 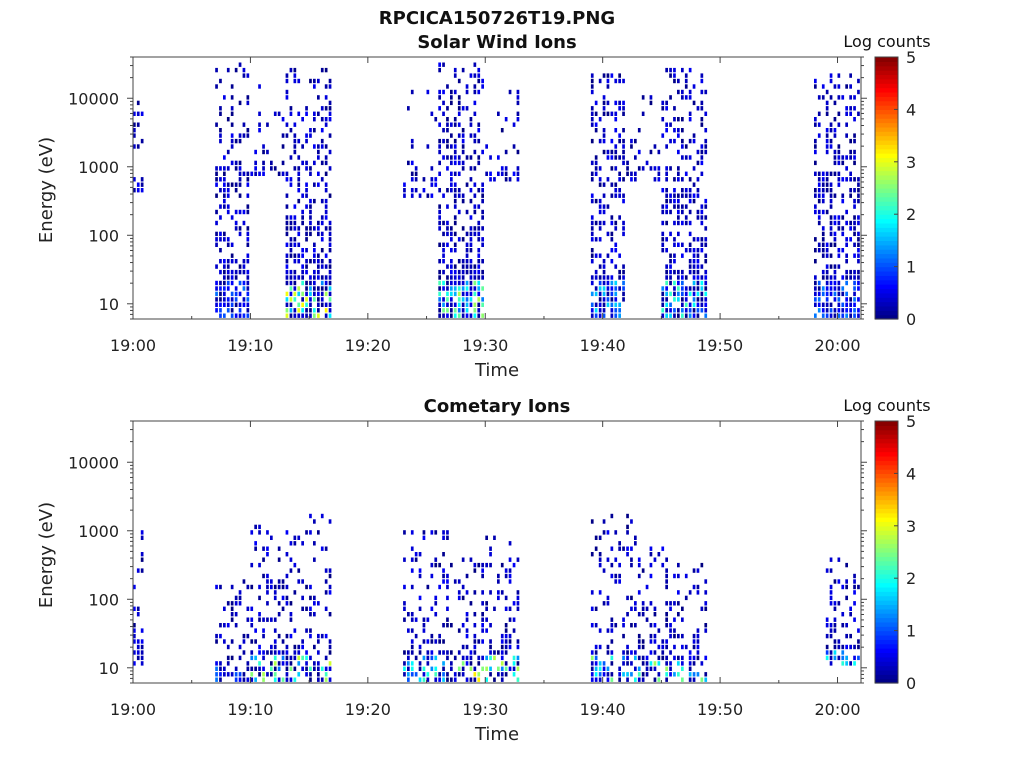 What do you see at coordinates (273, 603) in the screenshot?
I see `burst` at bounding box center [273, 603].